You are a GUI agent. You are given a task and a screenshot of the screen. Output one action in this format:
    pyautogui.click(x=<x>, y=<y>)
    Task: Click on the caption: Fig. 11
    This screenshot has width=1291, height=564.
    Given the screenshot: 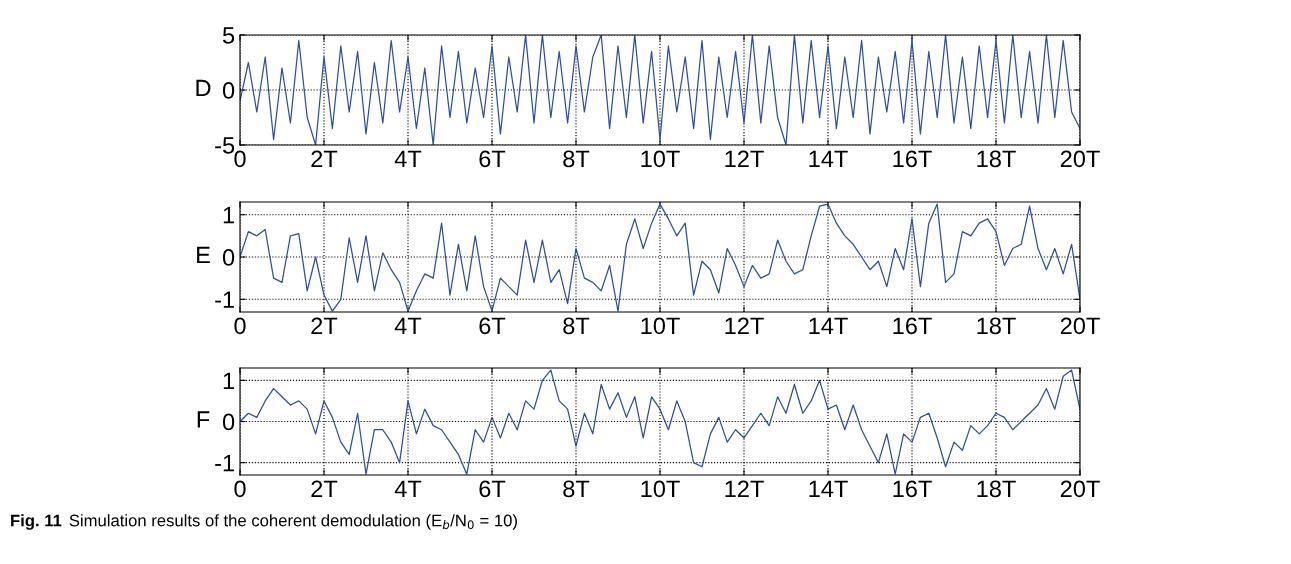 What is the action you would take?
    pyautogui.click(x=36, y=522)
    